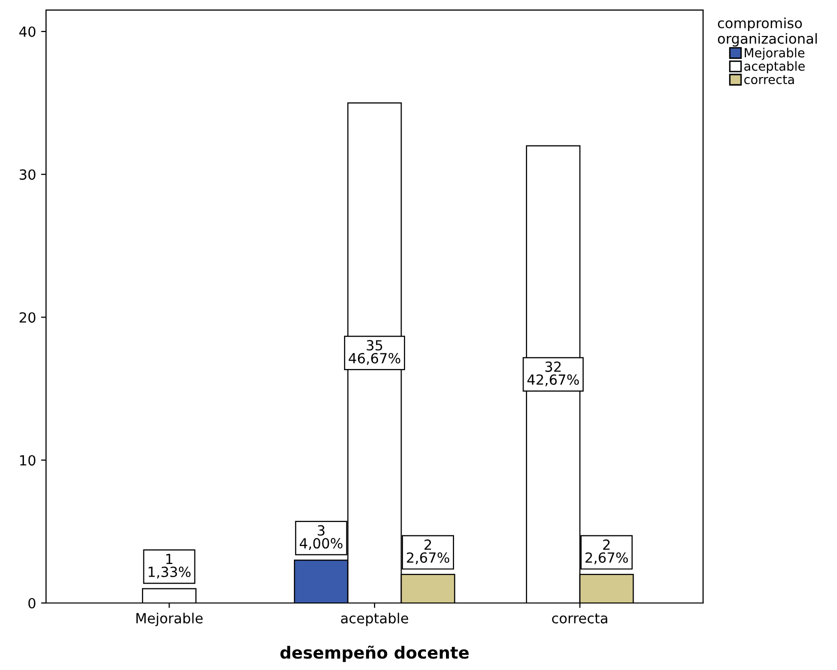 This screenshot has width=837, height=670. Describe the element at coordinates (374, 352) in the screenshot. I see `data-label: 35 46,67%` at that location.